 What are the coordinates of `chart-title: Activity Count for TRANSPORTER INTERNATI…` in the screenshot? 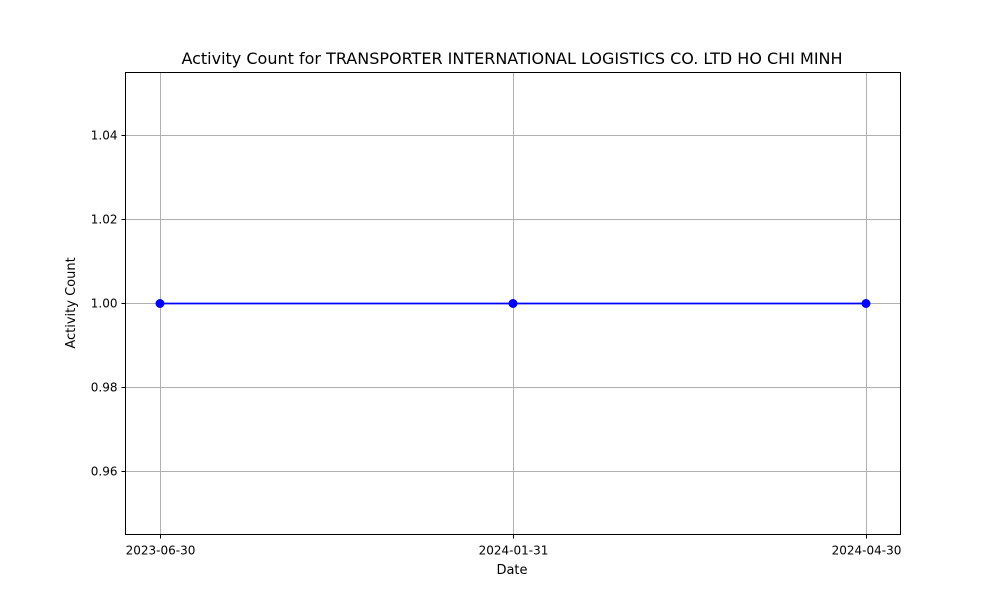 It's located at (511, 58).